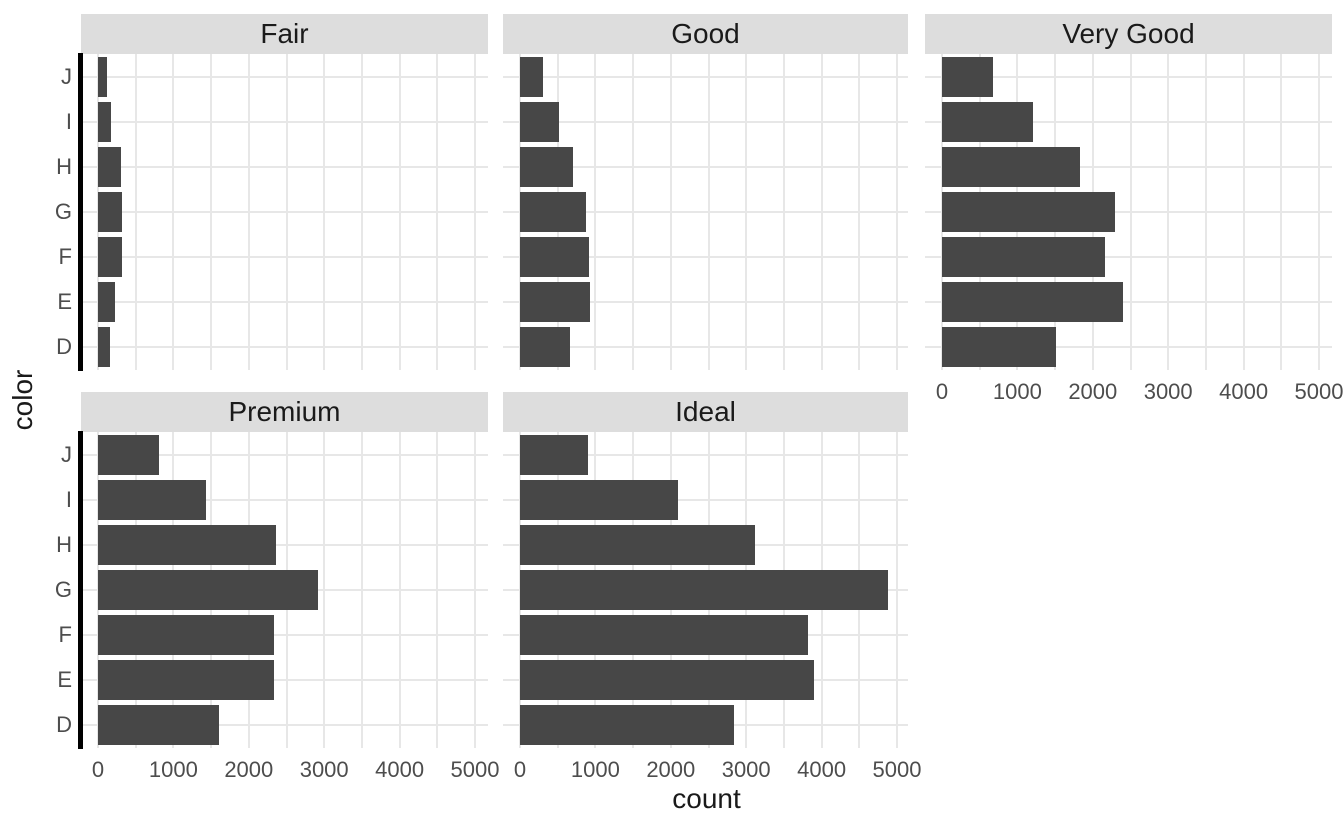 The height and width of the screenshot is (830, 1344). Describe the element at coordinates (64, 302) in the screenshot. I see `y-tick-label-fair-E: E` at that location.